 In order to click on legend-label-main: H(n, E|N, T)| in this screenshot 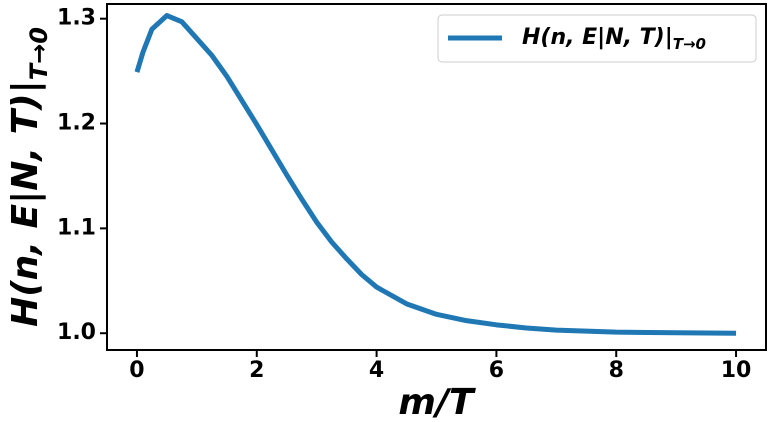, I will do `click(597, 37)`.